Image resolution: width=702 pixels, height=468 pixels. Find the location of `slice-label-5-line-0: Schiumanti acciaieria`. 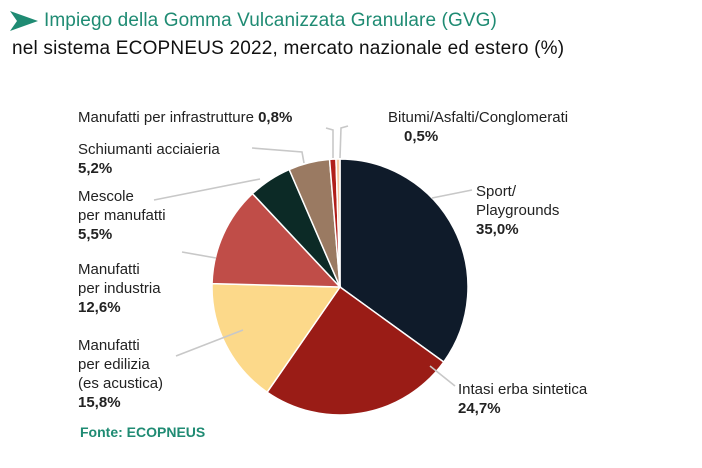

slice-label-5-line-0: Schiumanti acciaieria is located at coordinates (149, 149).